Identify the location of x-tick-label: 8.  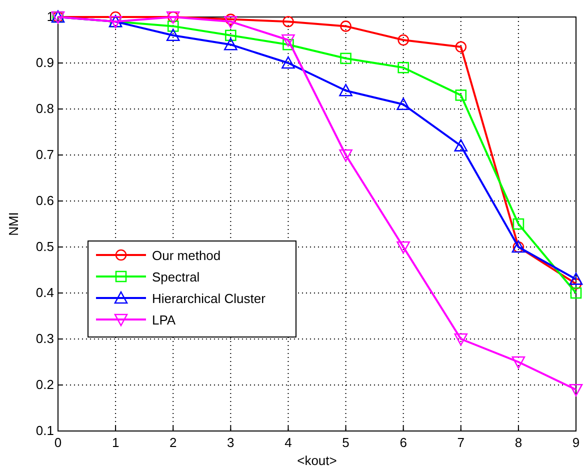
(518, 442).